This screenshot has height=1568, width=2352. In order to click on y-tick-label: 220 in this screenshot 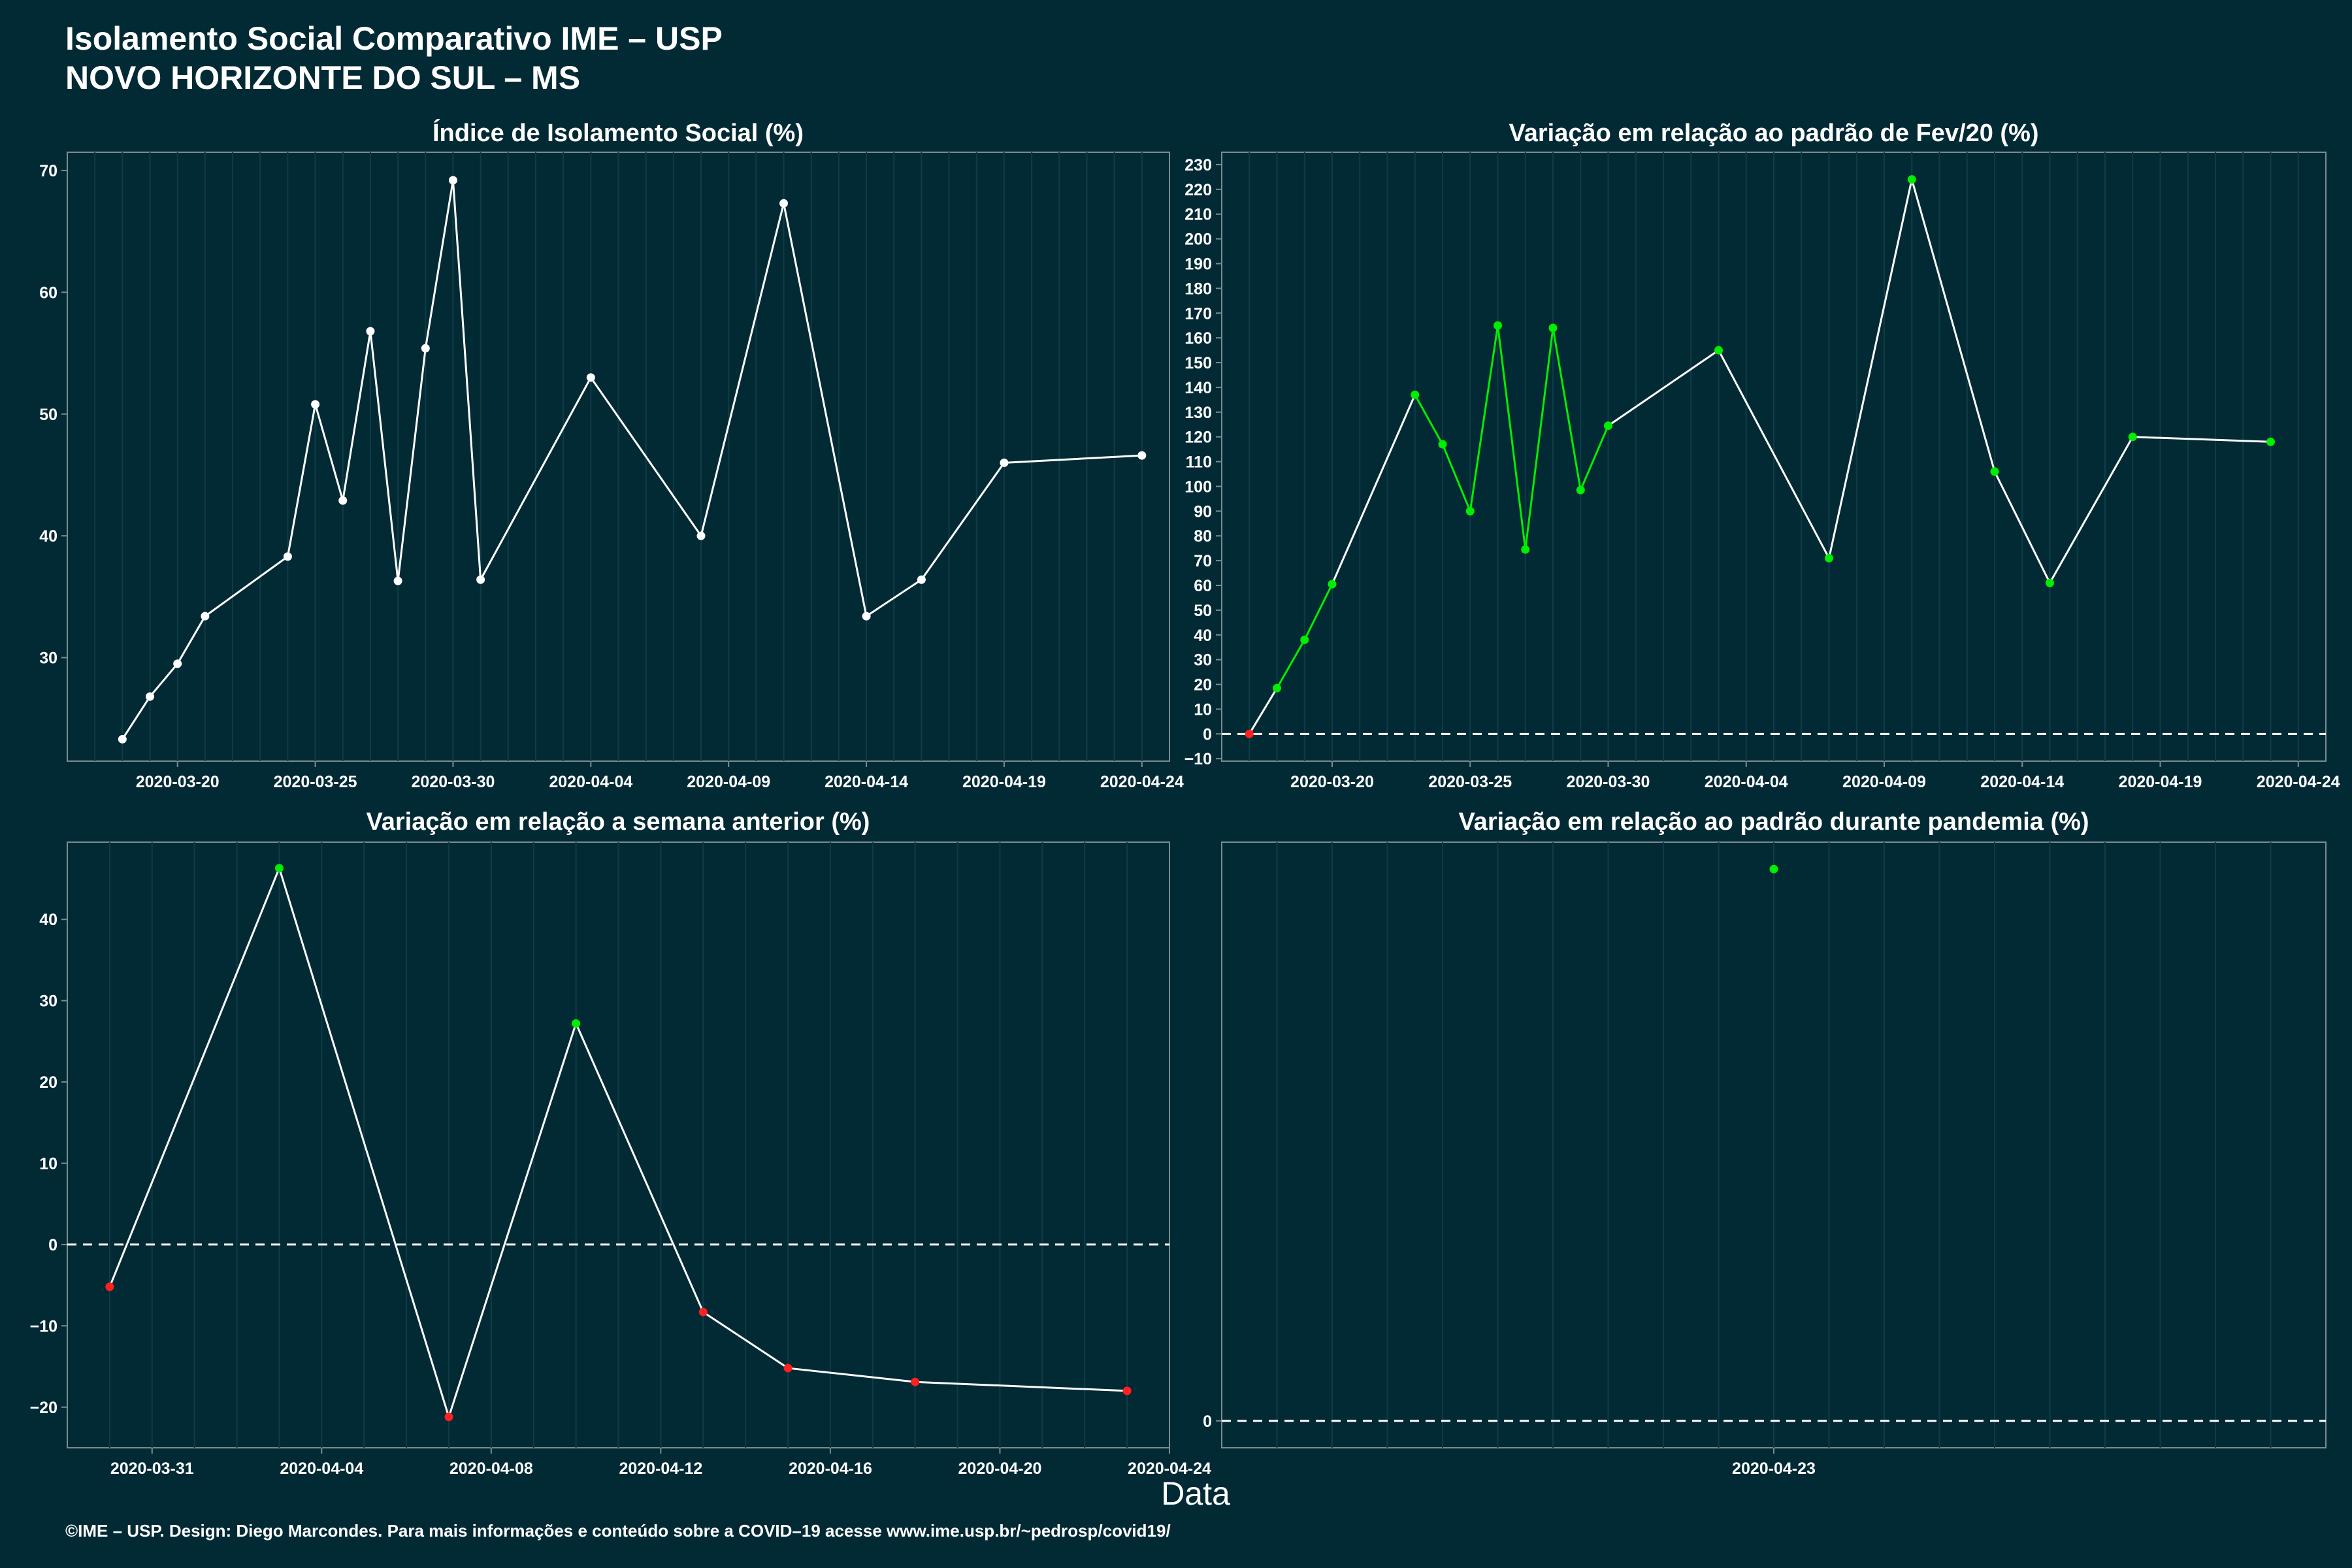, I will do `click(1198, 190)`.